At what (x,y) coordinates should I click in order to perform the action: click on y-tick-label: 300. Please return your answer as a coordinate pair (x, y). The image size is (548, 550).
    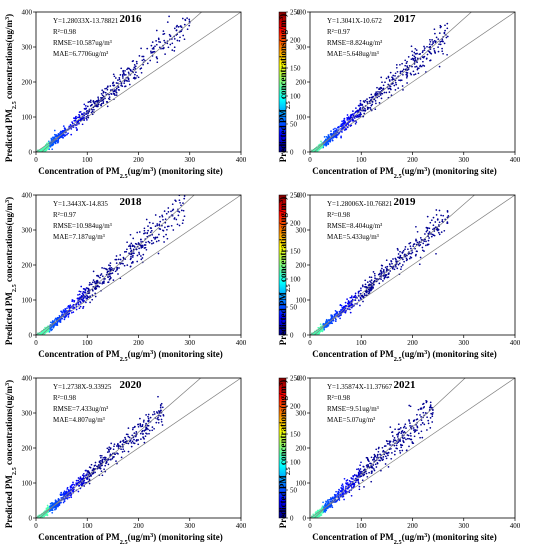
    Looking at the image, I should click on (301, 231).